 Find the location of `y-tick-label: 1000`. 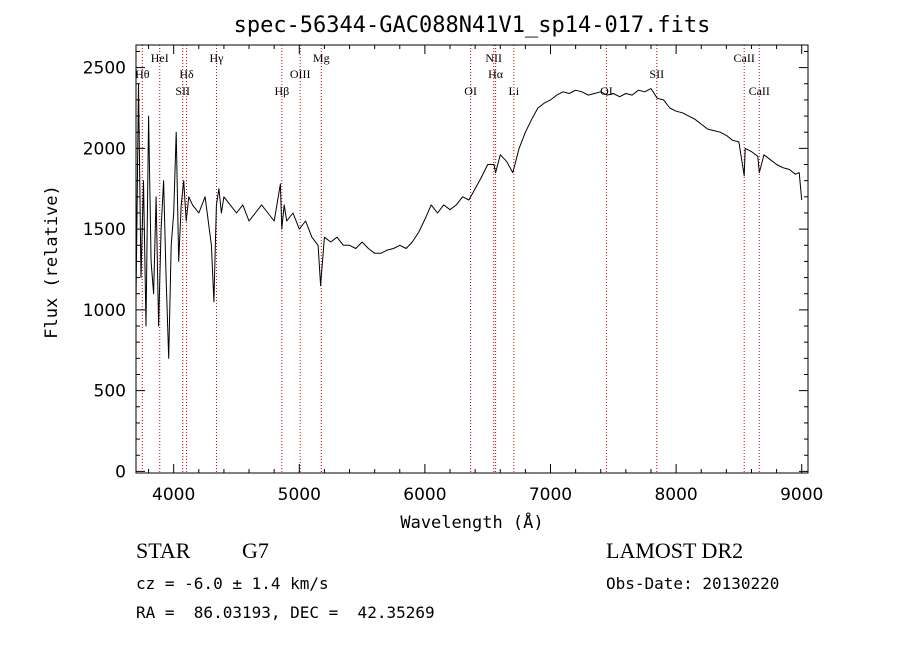

y-tick-label: 1000 is located at coordinates (104, 311).